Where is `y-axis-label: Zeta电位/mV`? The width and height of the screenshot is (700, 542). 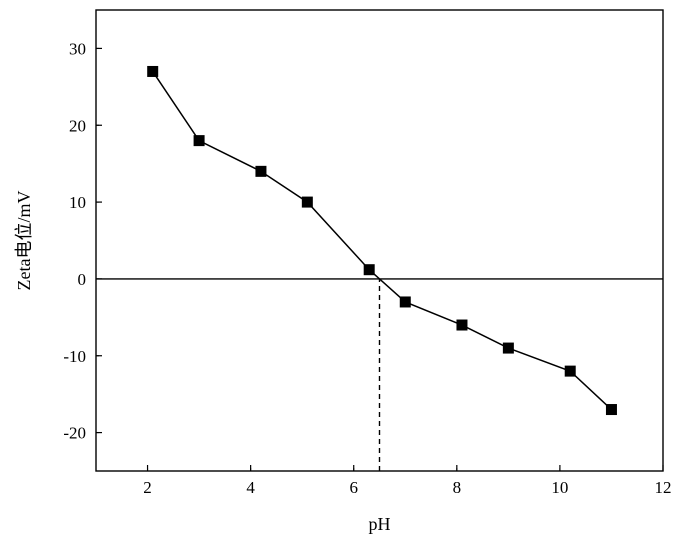
y-axis-label: Zeta电位/mV is located at coordinates (24, 241).